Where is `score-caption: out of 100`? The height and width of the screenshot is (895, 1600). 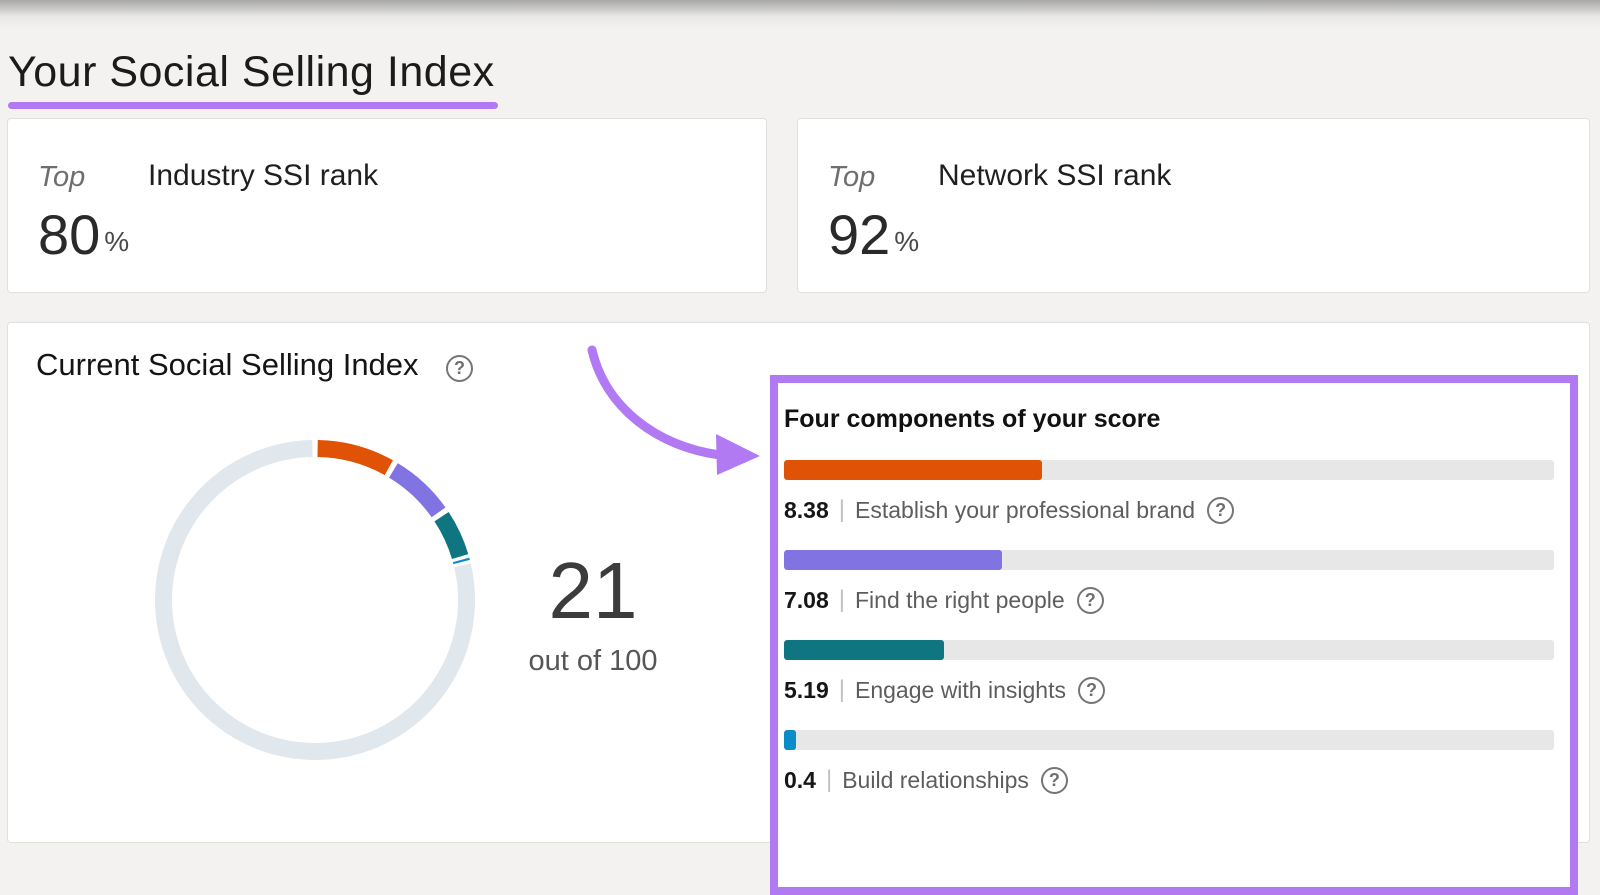 score-caption: out of 100 is located at coordinates (593, 661).